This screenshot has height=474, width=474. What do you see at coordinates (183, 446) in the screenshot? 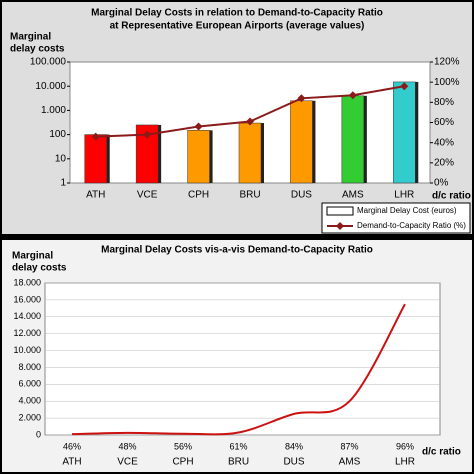
I see `x-tick-label: 56%` at bounding box center [183, 446].